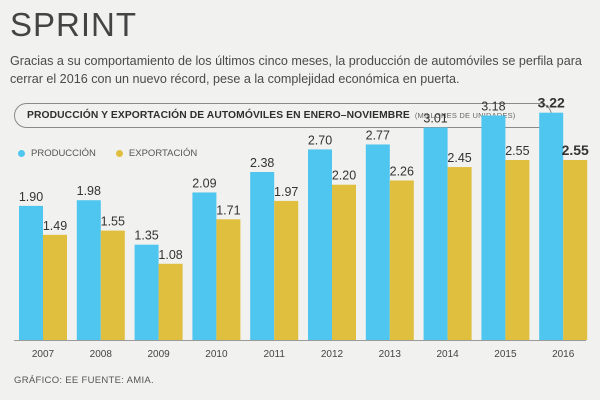 The height and width of the screenshot is (400, 600). What do you see at coordinates (505, 354) in the screenshot?
I see `x-tick-label-2015: 2015` at bounding box center [505, 354].